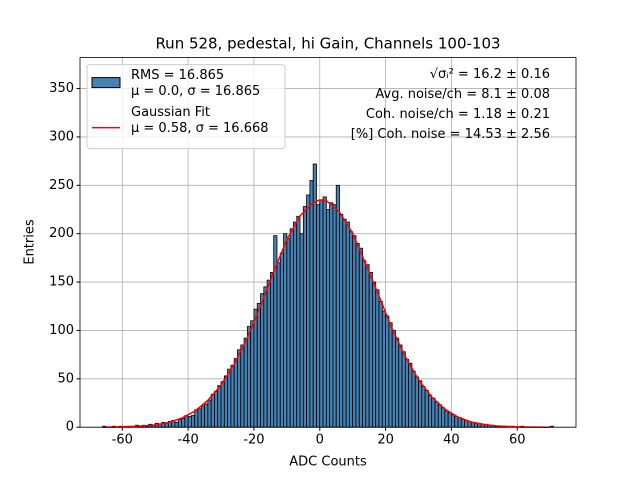 The image size is (640, 480). What do you see at coordinates (61, 233) in the screenshot?
I see `y-tick-label: 200` at bounding box center [61, 233].